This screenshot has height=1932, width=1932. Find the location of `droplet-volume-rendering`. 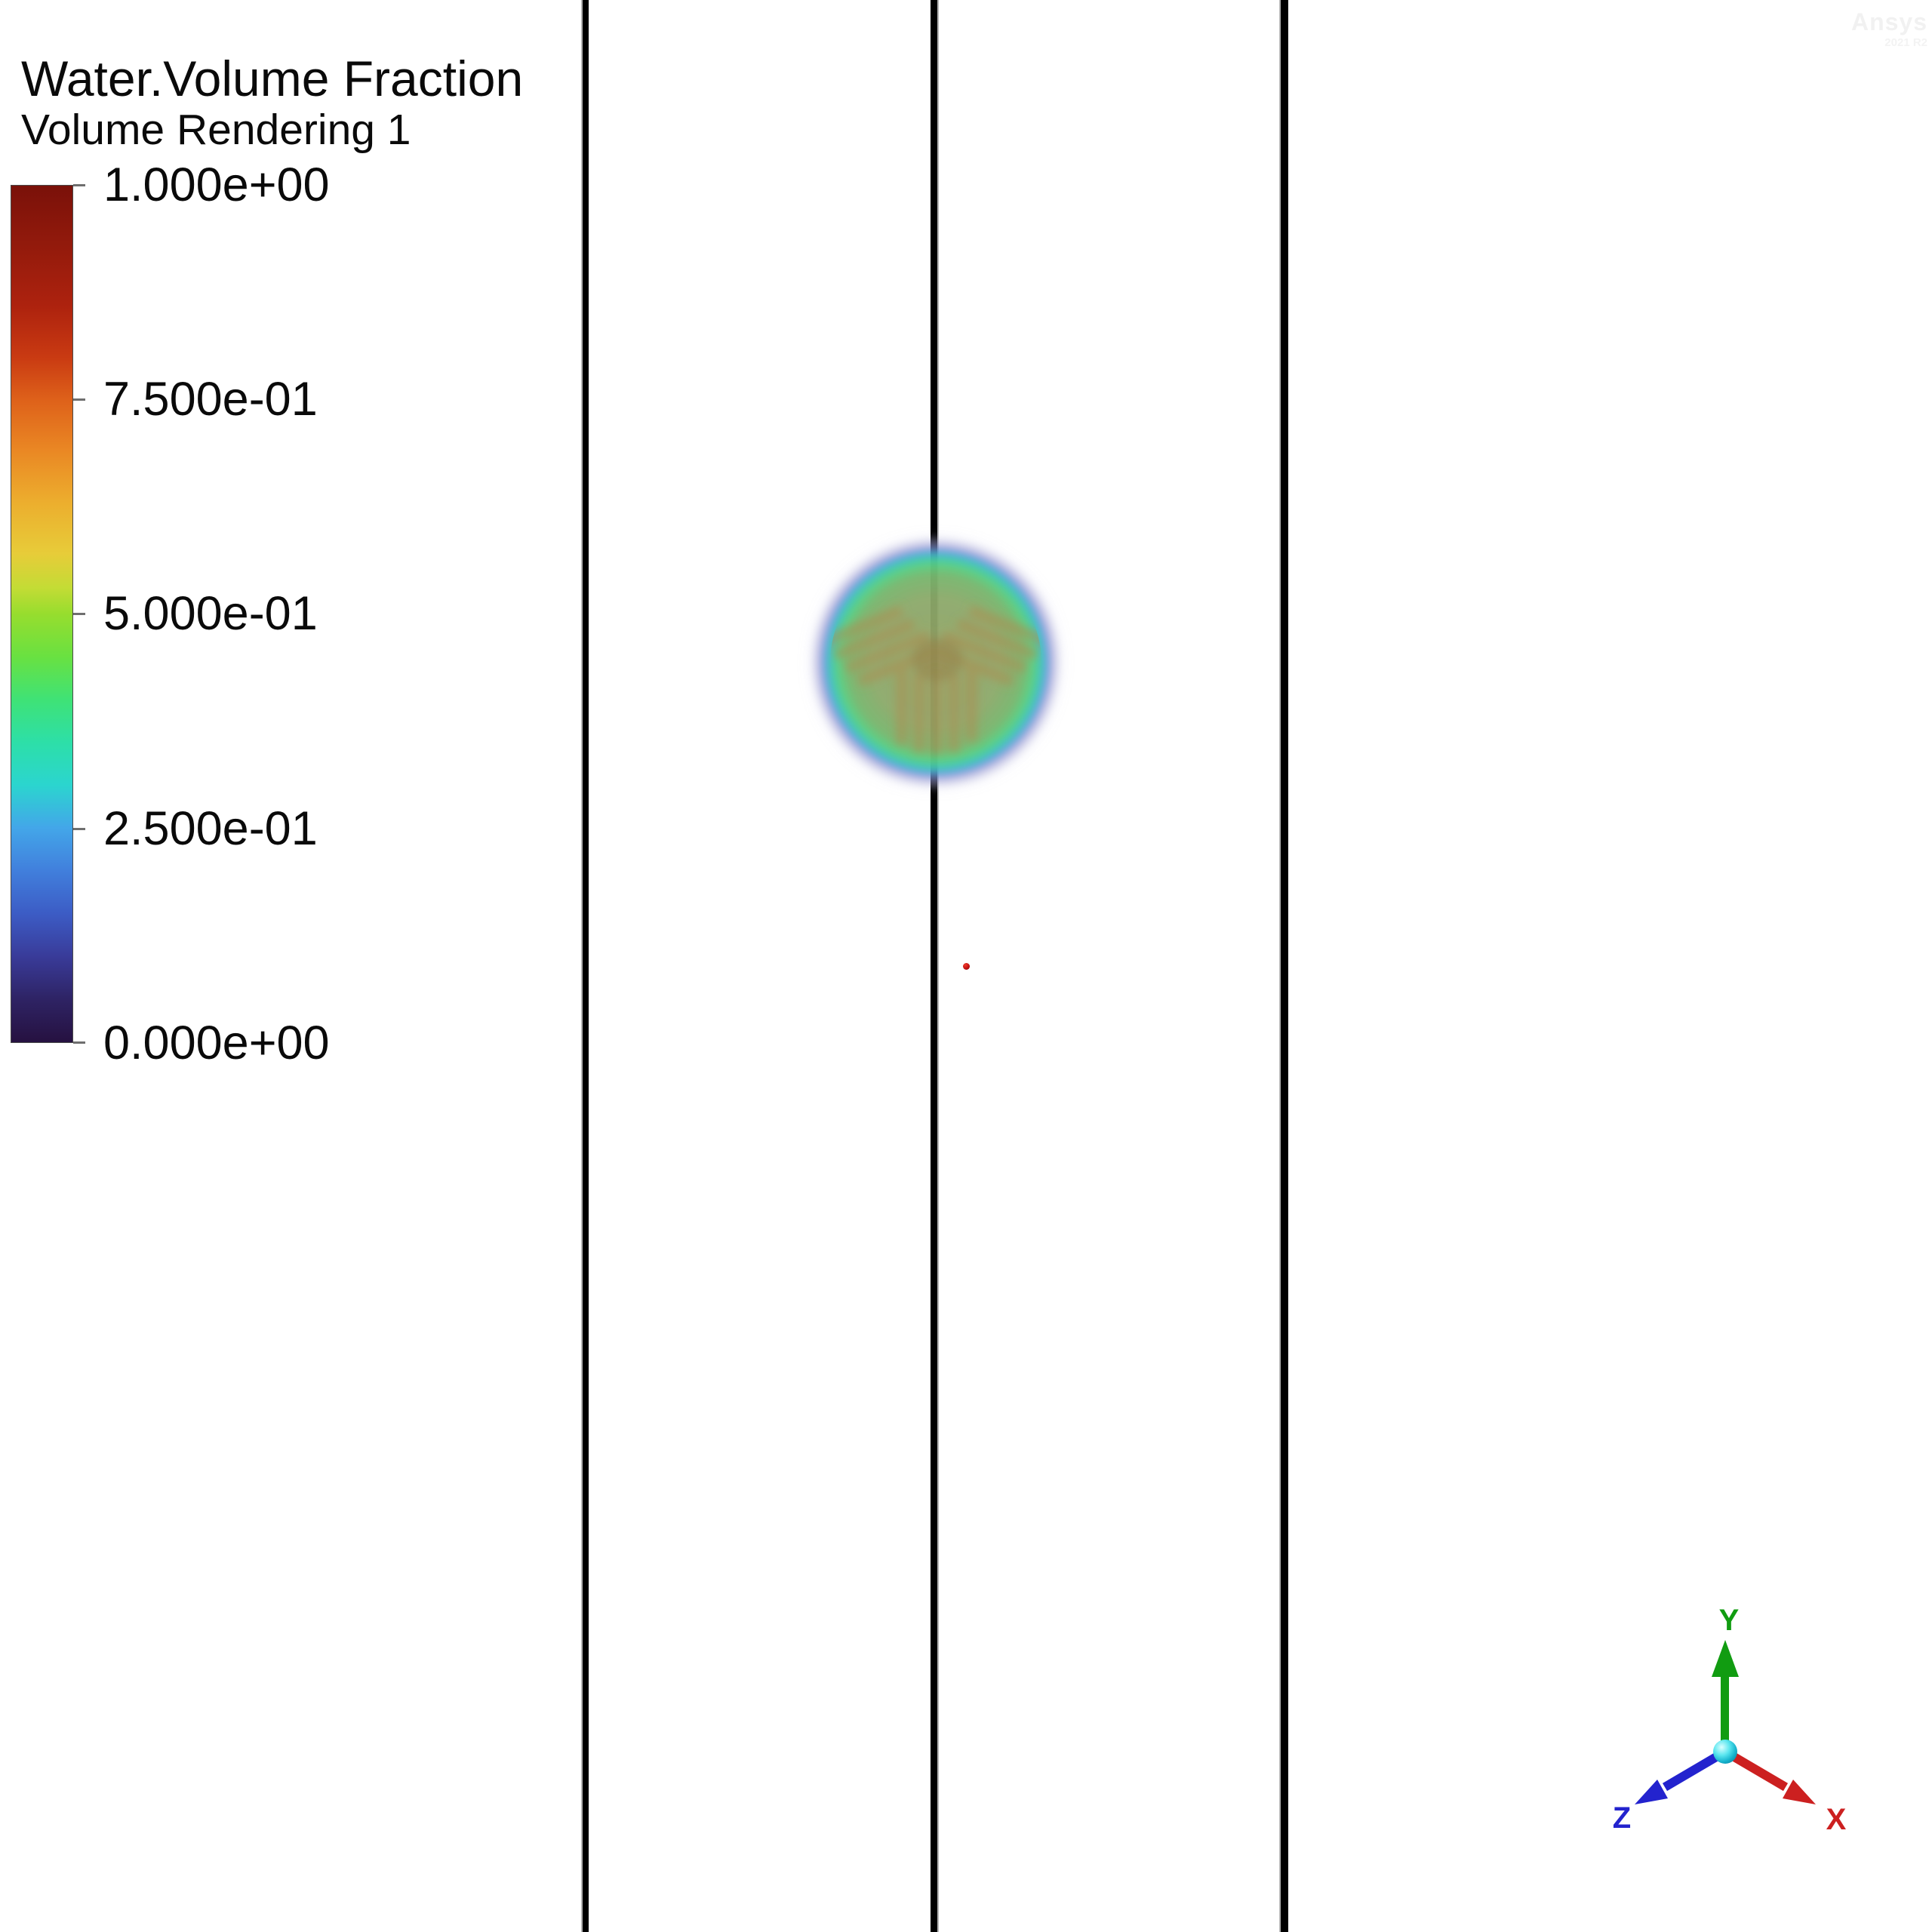

droplet-volume-rendering is located at coordinates (936, 662).